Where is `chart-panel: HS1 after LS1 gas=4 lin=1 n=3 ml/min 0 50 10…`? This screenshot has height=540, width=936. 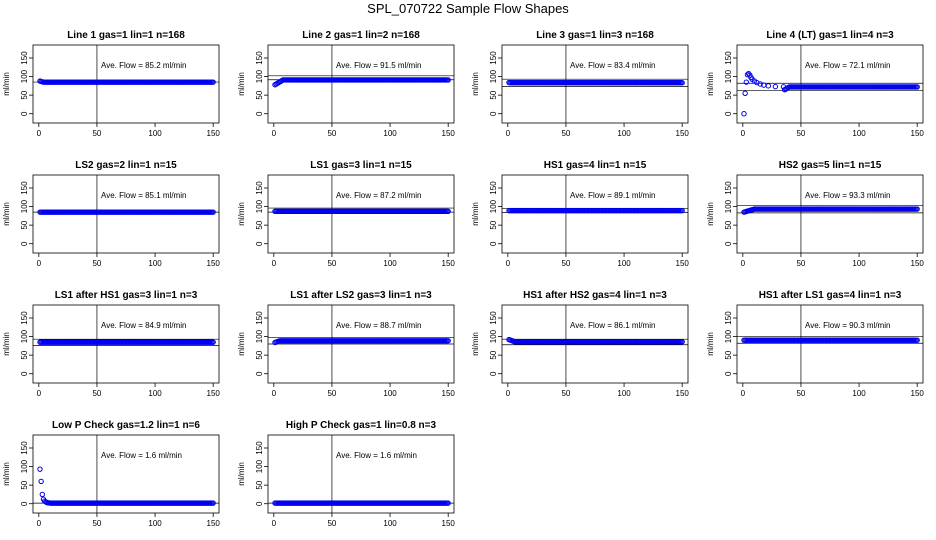 chart-panel: HS1 after LS1 gas=4 lin=1 n=3 ml/min 0 50 10… is located at coordinates (815, 344).